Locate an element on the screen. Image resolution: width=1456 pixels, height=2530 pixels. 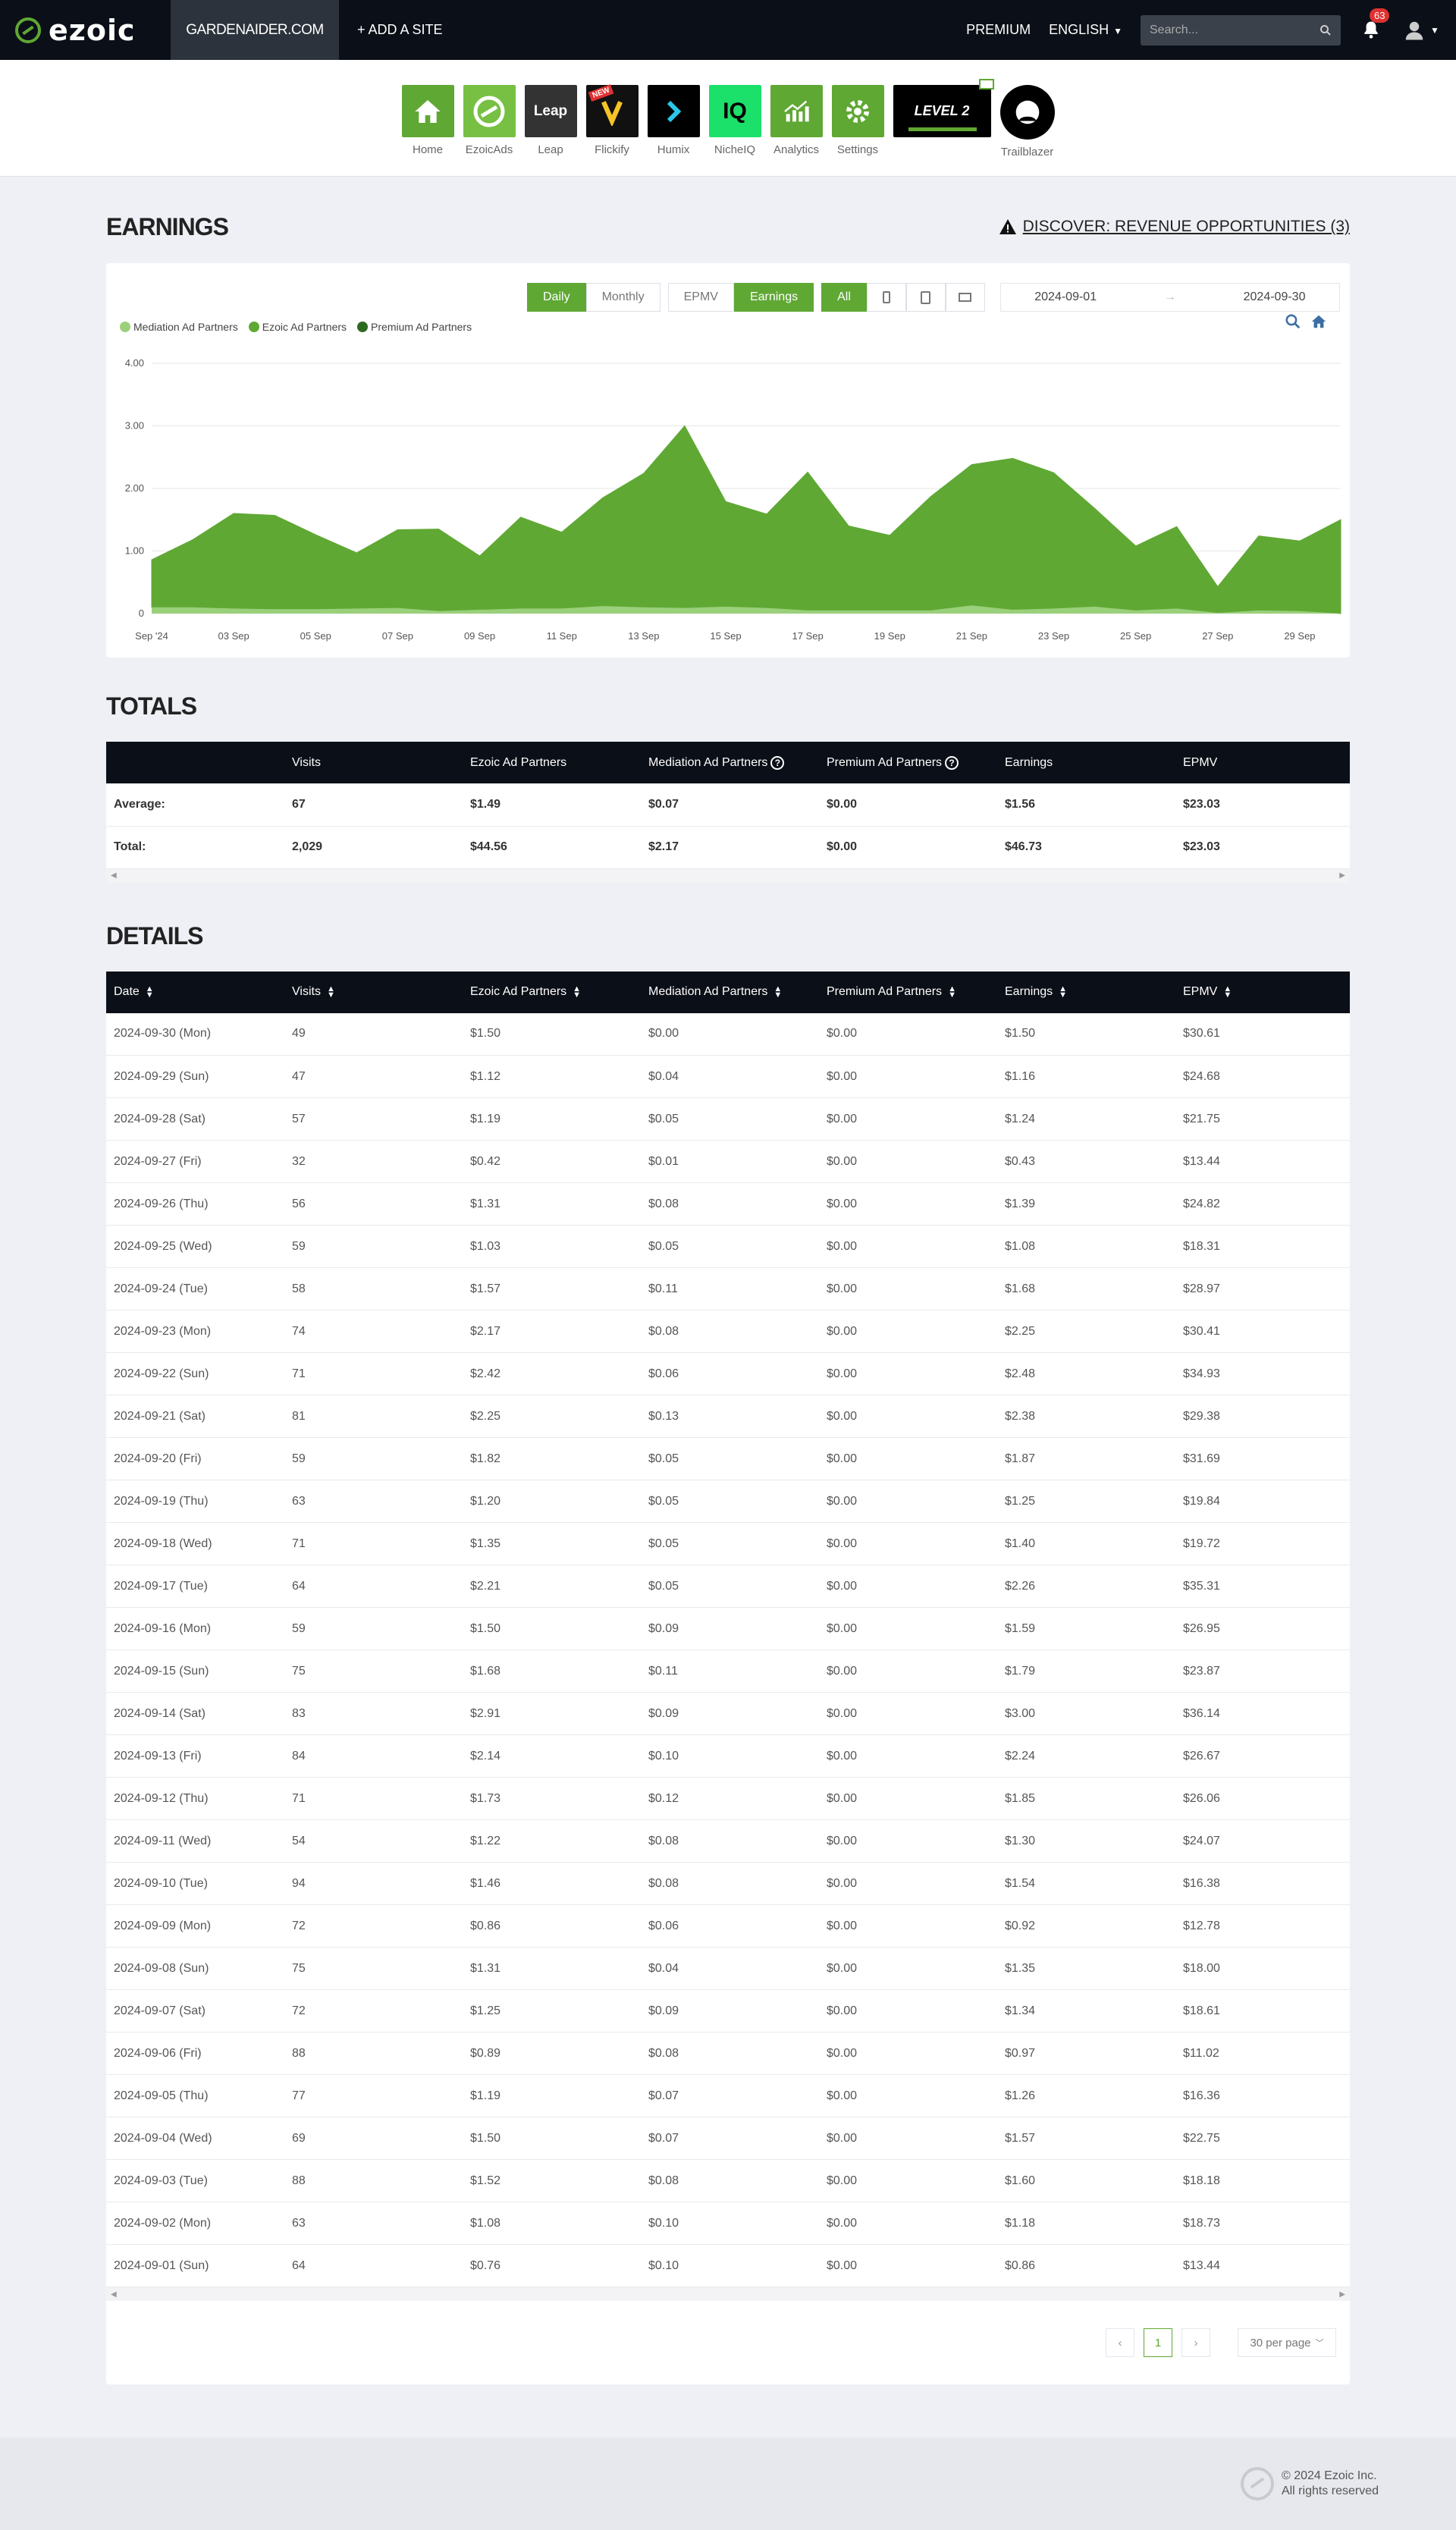
table-cell: $0.86 is located at coordinates (552, 1926).